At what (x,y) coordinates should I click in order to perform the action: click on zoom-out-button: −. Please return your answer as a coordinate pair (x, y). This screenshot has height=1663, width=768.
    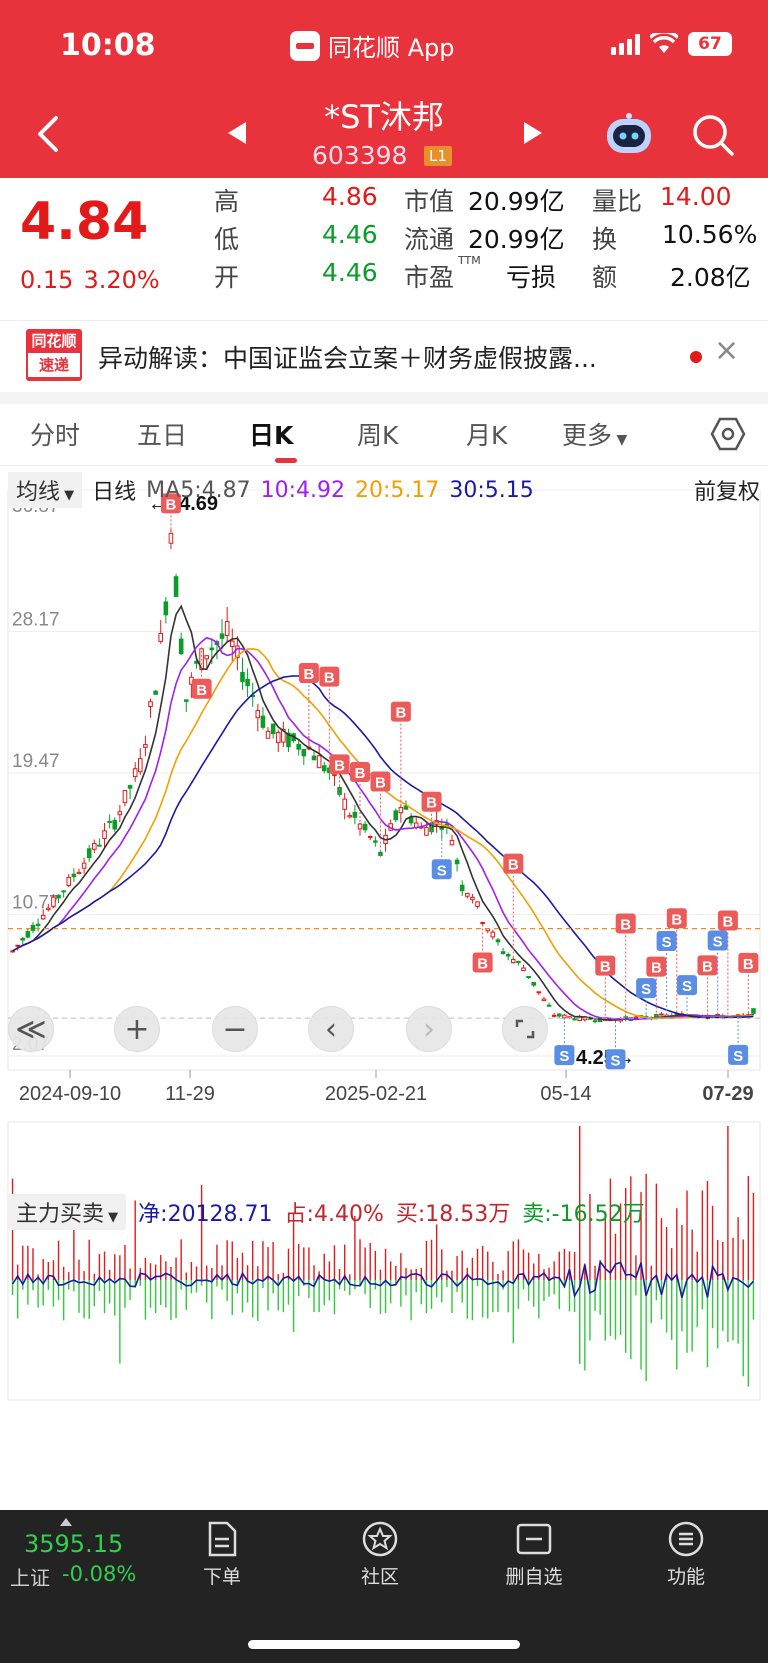
    Looking at the image, I should click on (235, 1029).